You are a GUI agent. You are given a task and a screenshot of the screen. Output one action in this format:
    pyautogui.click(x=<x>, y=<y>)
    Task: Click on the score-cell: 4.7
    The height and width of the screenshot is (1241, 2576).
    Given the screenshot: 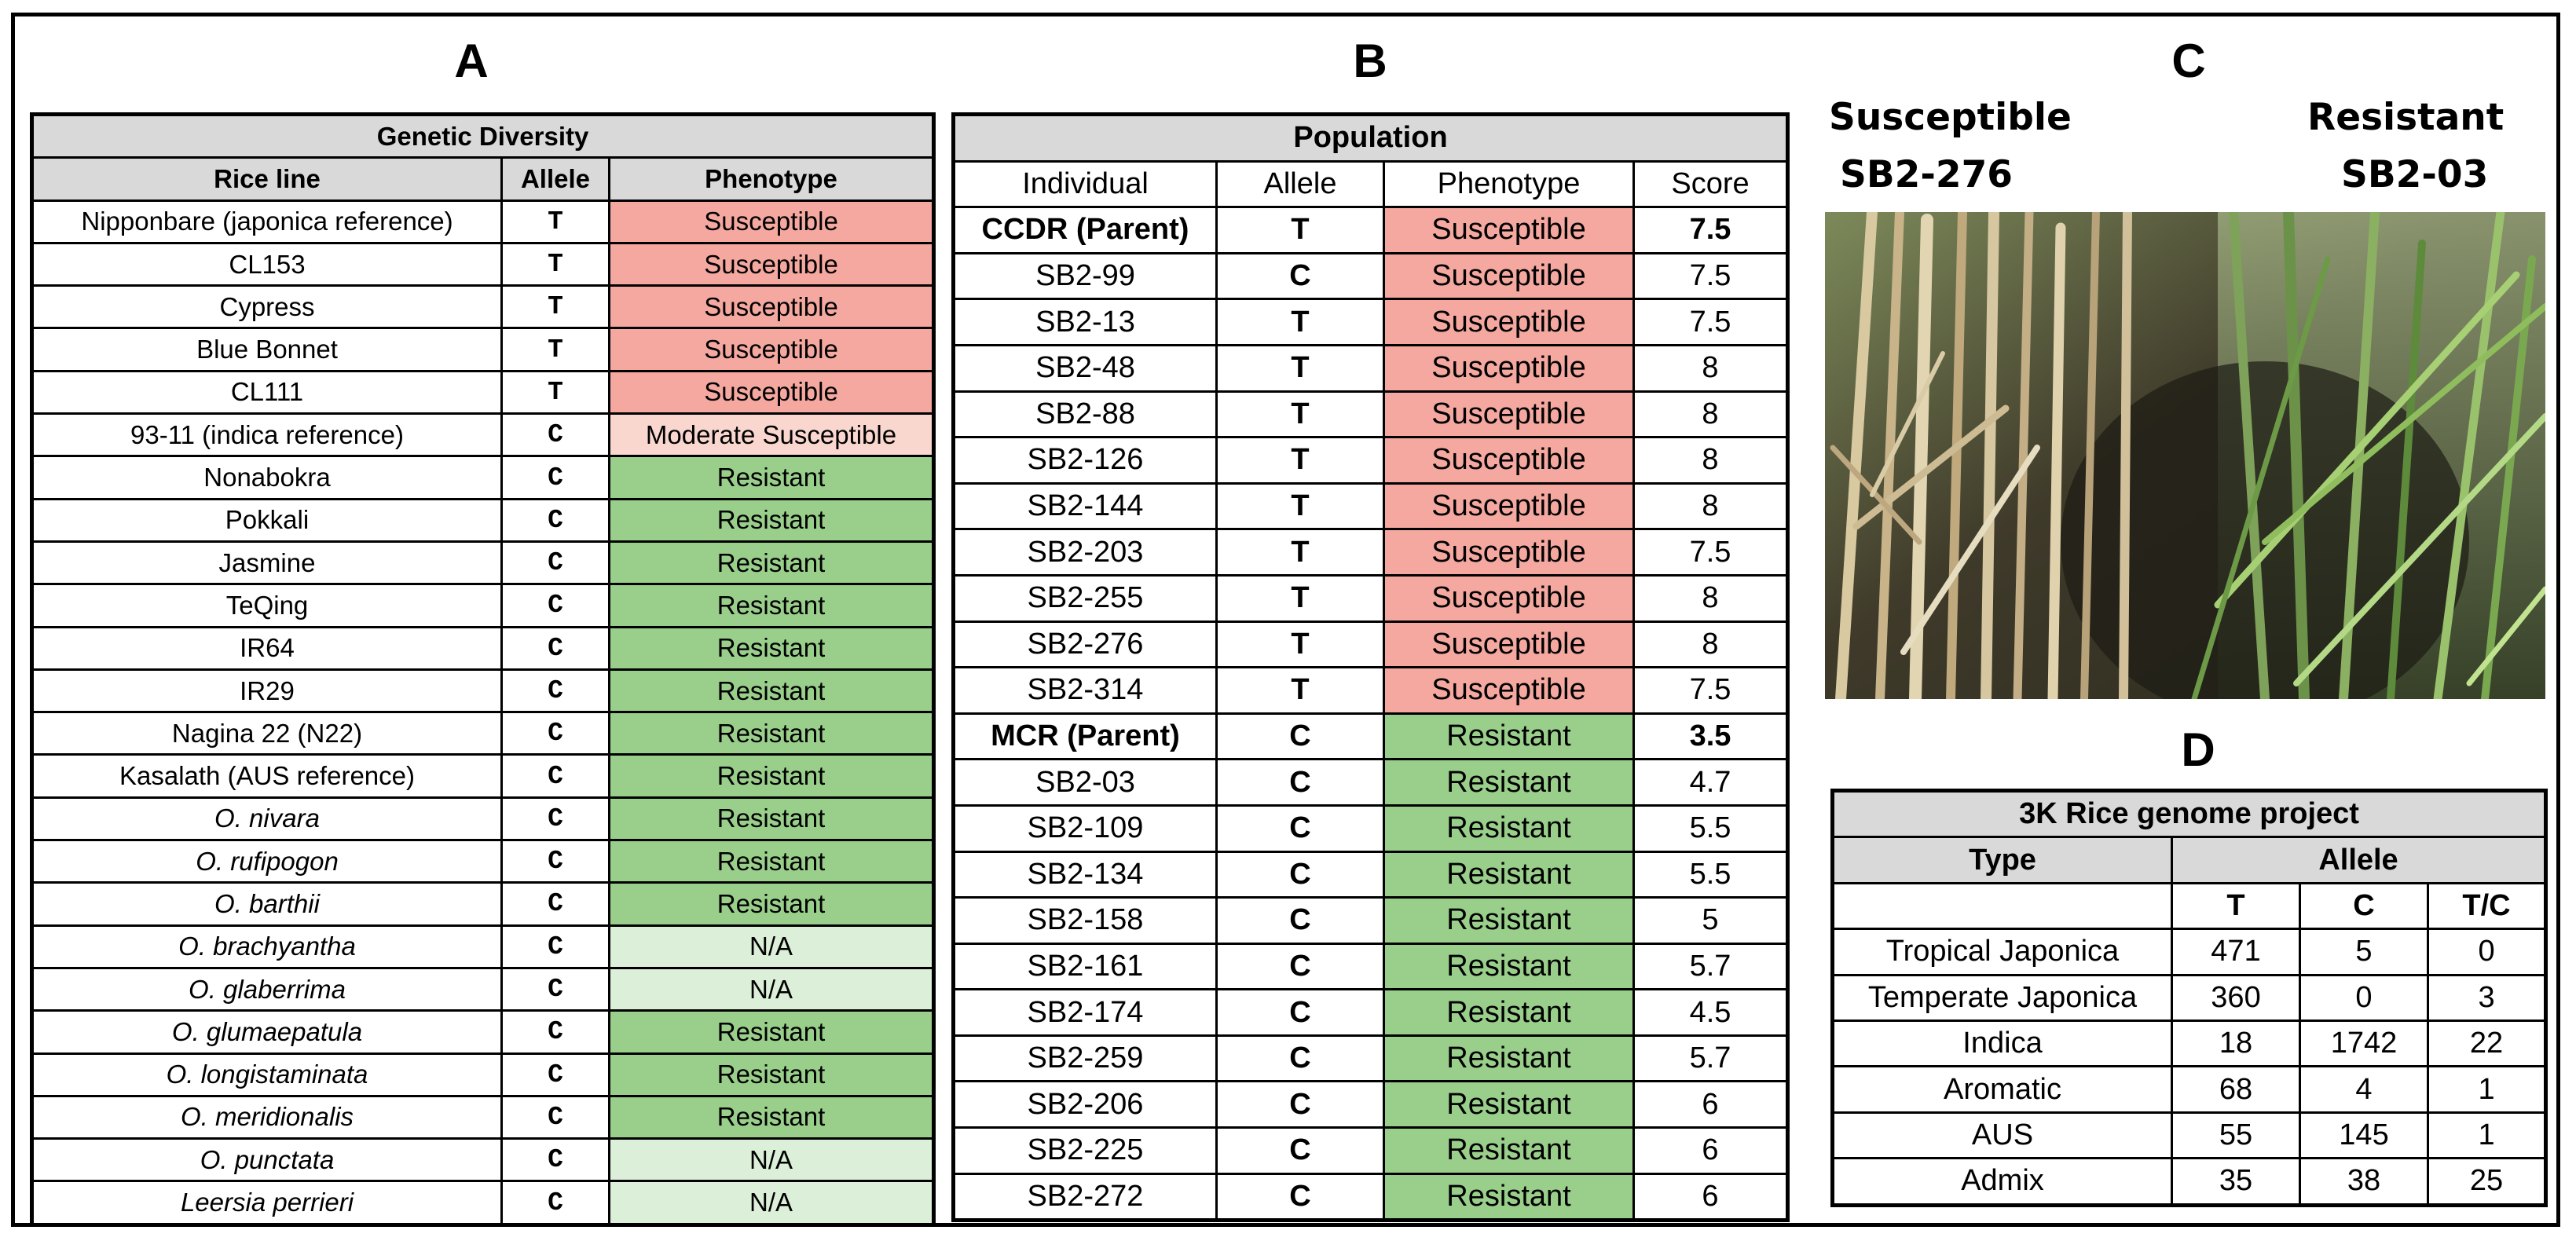 What is the action you would take?
    pyautogui.click(x=1710, y=782)
    